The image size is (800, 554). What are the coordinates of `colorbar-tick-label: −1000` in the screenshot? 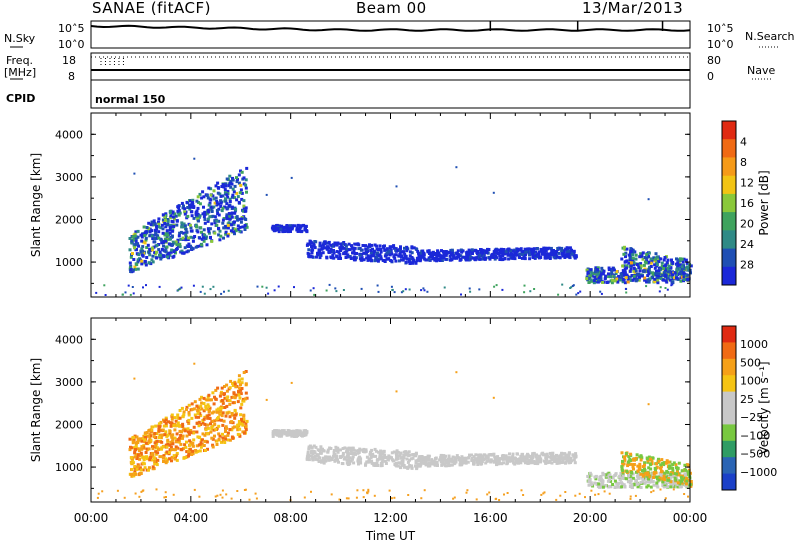 It's located at (758, 472).